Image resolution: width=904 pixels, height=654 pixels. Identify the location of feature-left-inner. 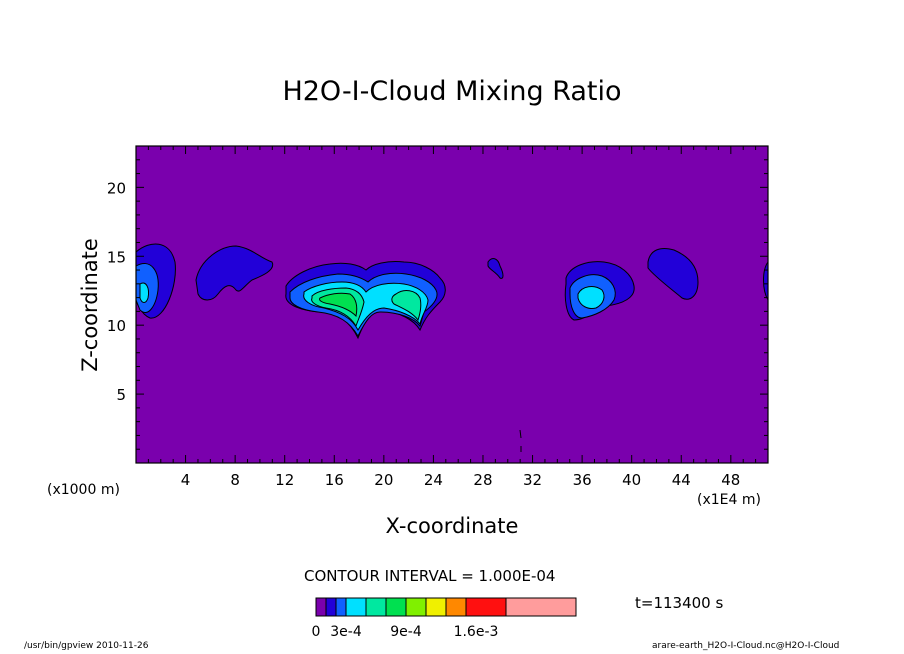
(144, 292).